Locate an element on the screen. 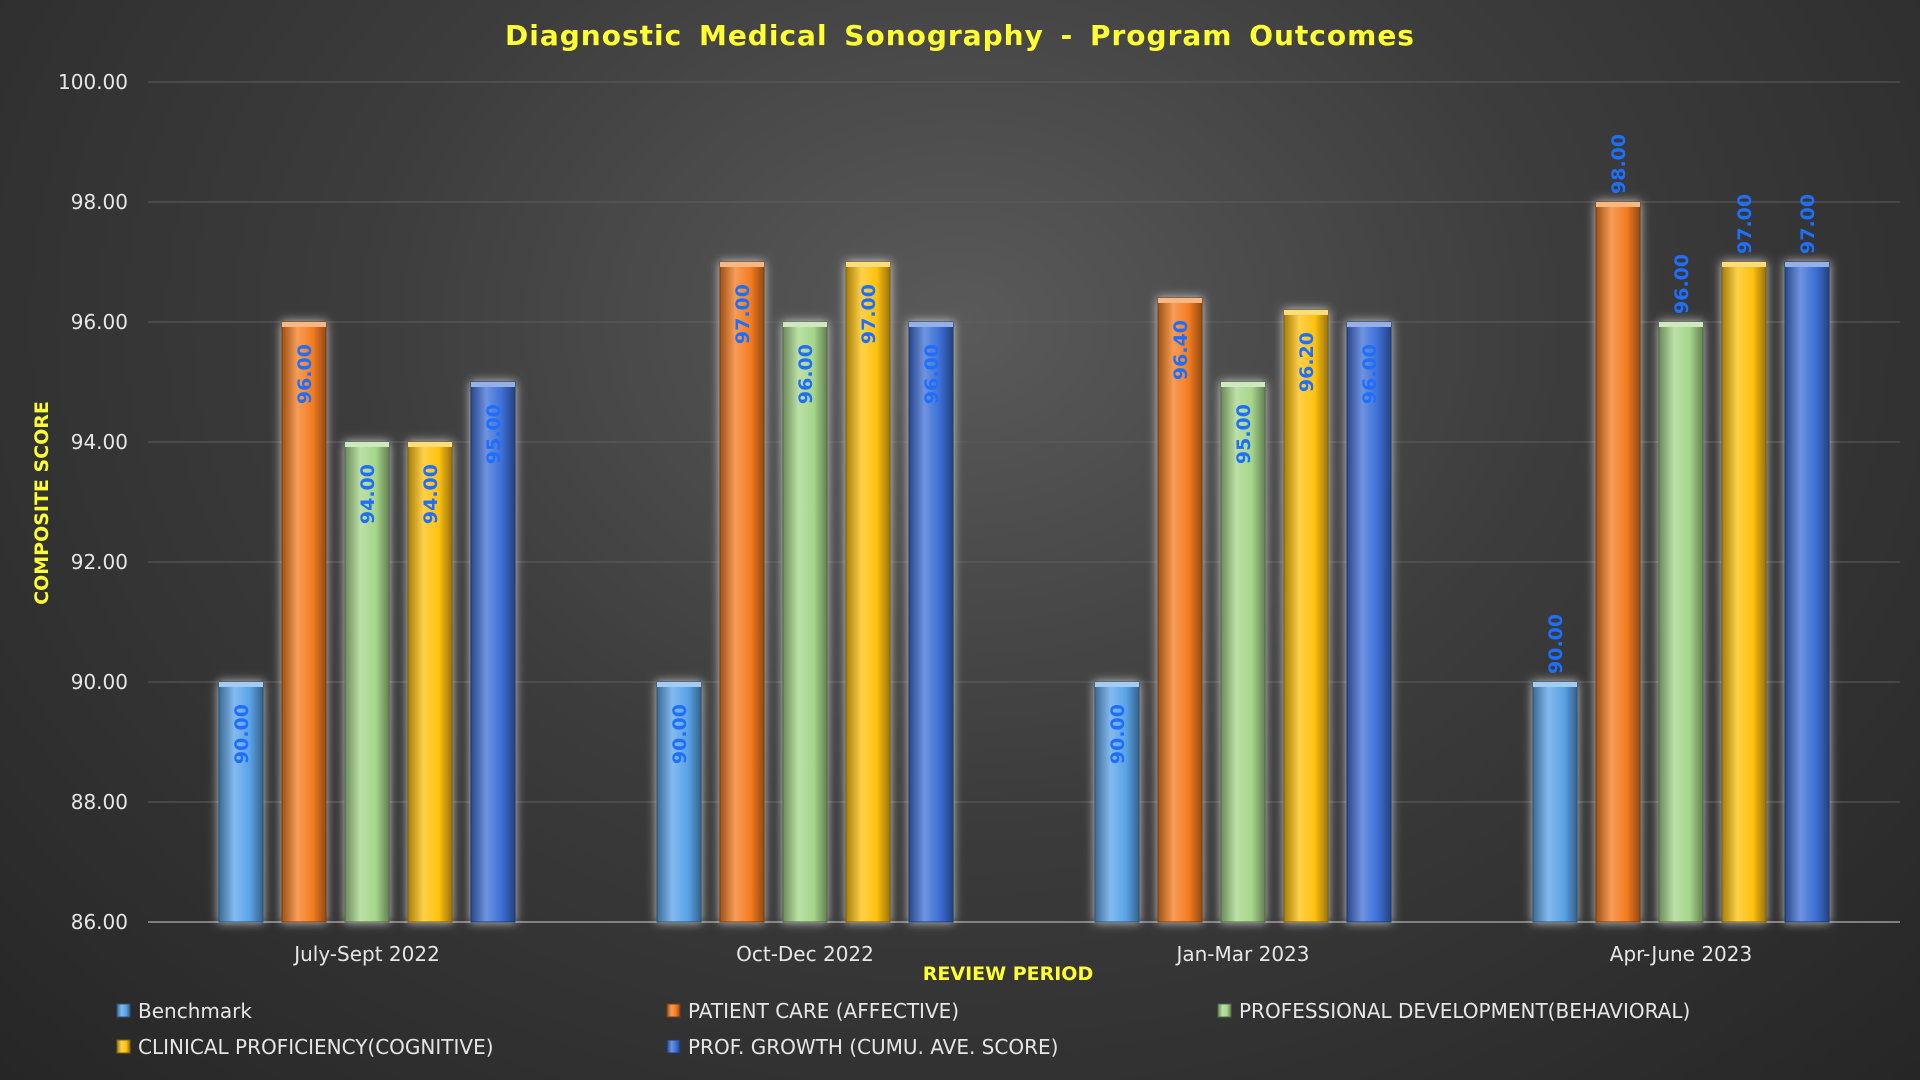 The image size is (1920, 1080). data-label: 96.20 is located at coordinates (1307, 362).